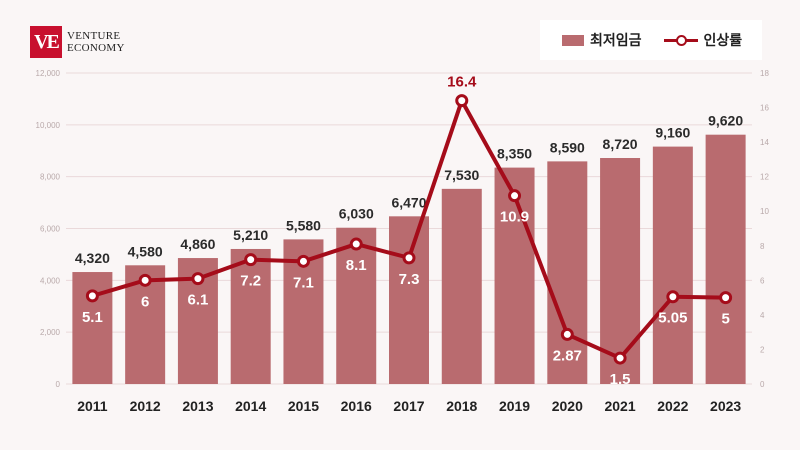 The image size is (800, 450). Describe the element at coordinates (567, 355) in the screenshot. I see `rate-value-label: 2.87` at that location.